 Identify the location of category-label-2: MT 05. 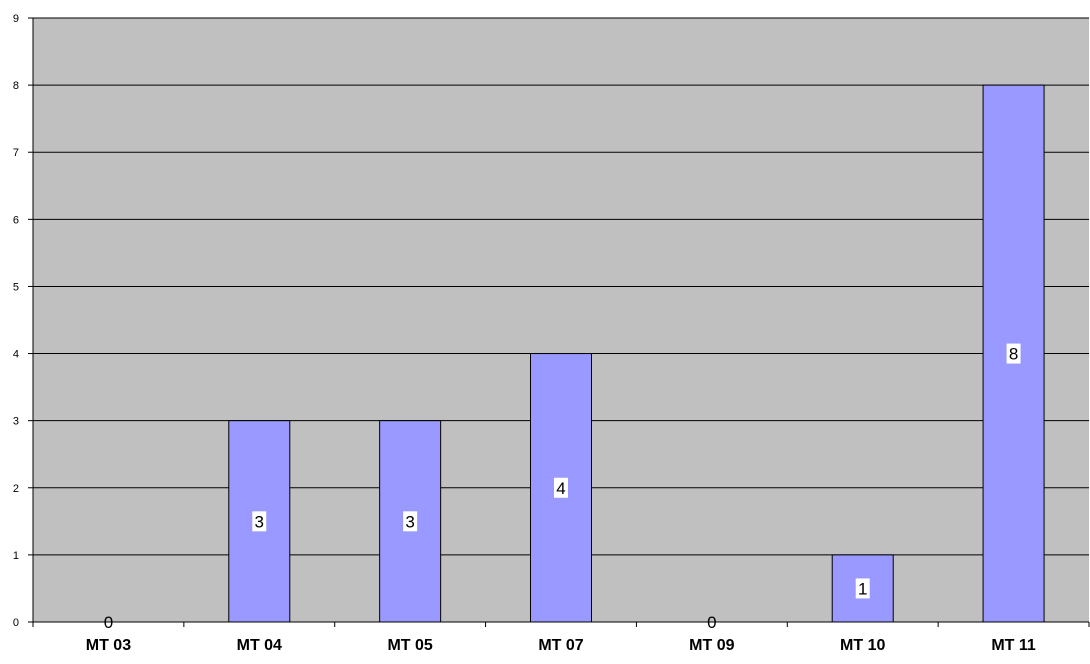
(409, 645).